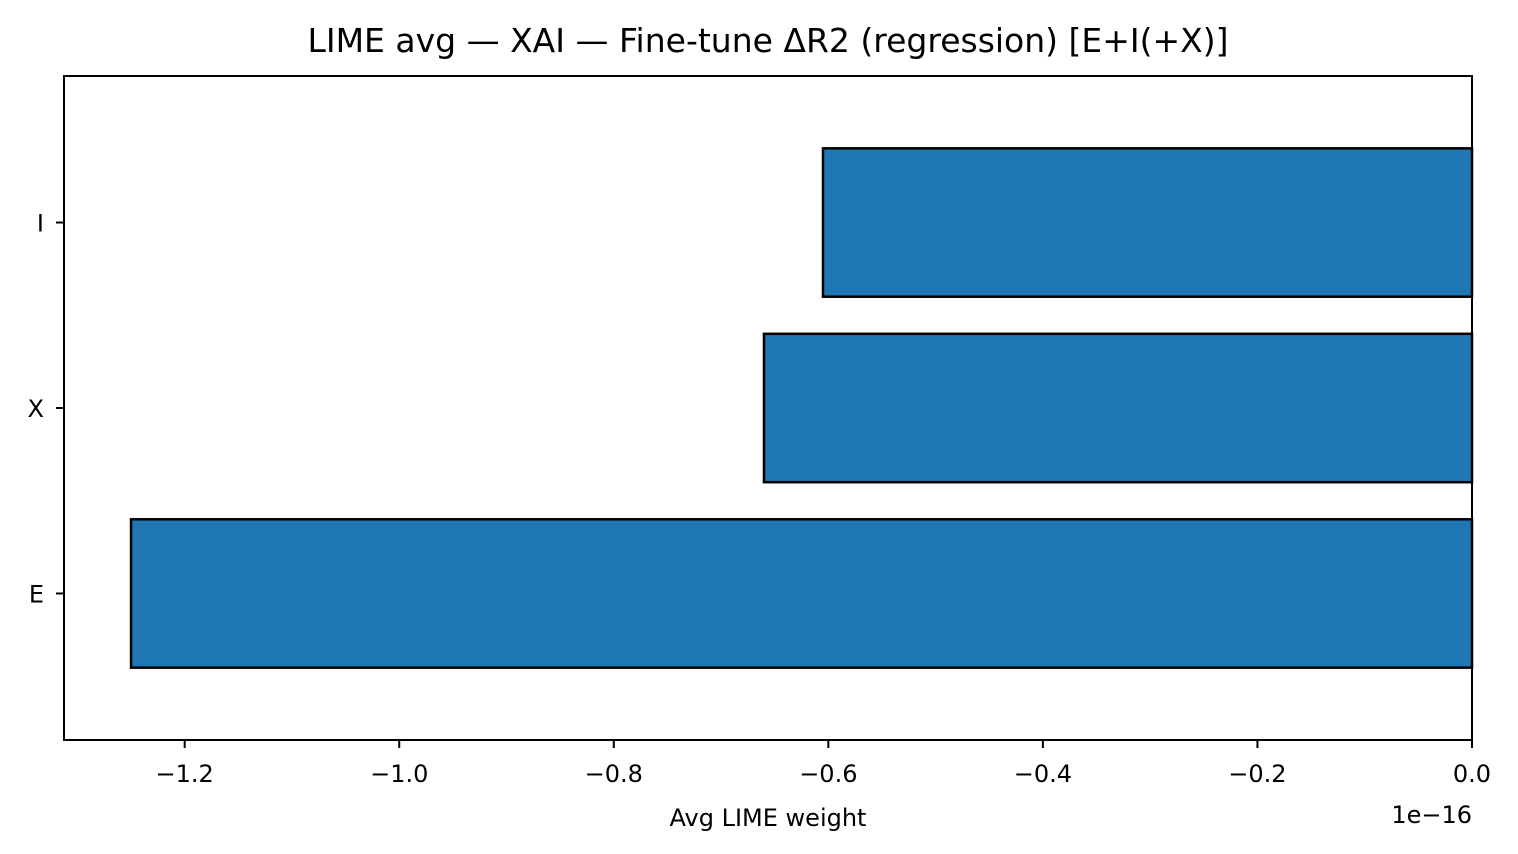  Describe the element at coordinates (1043, 774) in the screenshot. I see `x-tick-label: −0.4` at that location.